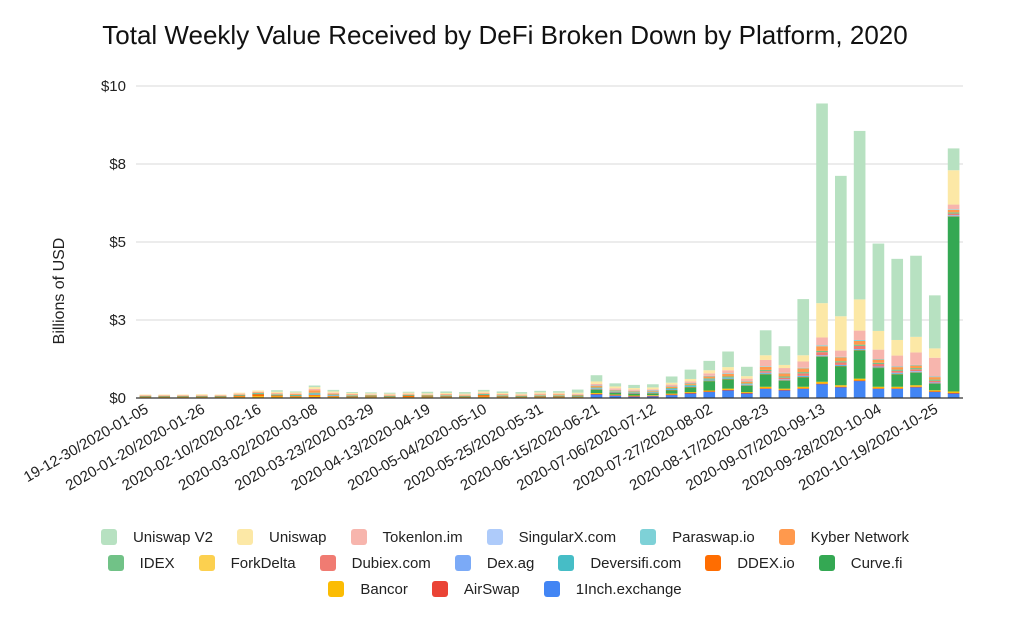  Describe the element at coordinates (619, 563) in the screenshot. I see `legend-item: Deversifi.com` at that location.